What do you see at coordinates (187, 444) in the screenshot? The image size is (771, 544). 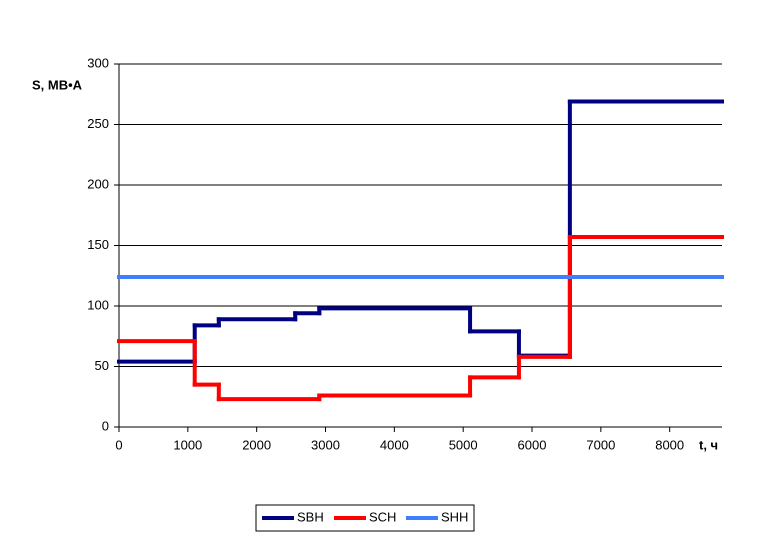 I see `x-tick-label: 1000` at bounding box center [187, 444].